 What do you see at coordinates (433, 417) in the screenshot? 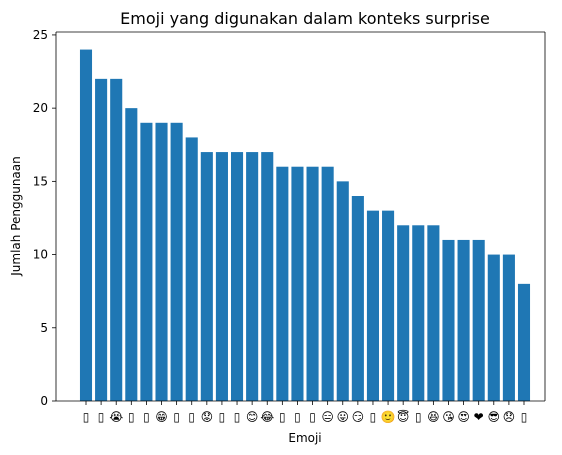
I see `x-tick-label: 😆` at bounding box center [433, 417].